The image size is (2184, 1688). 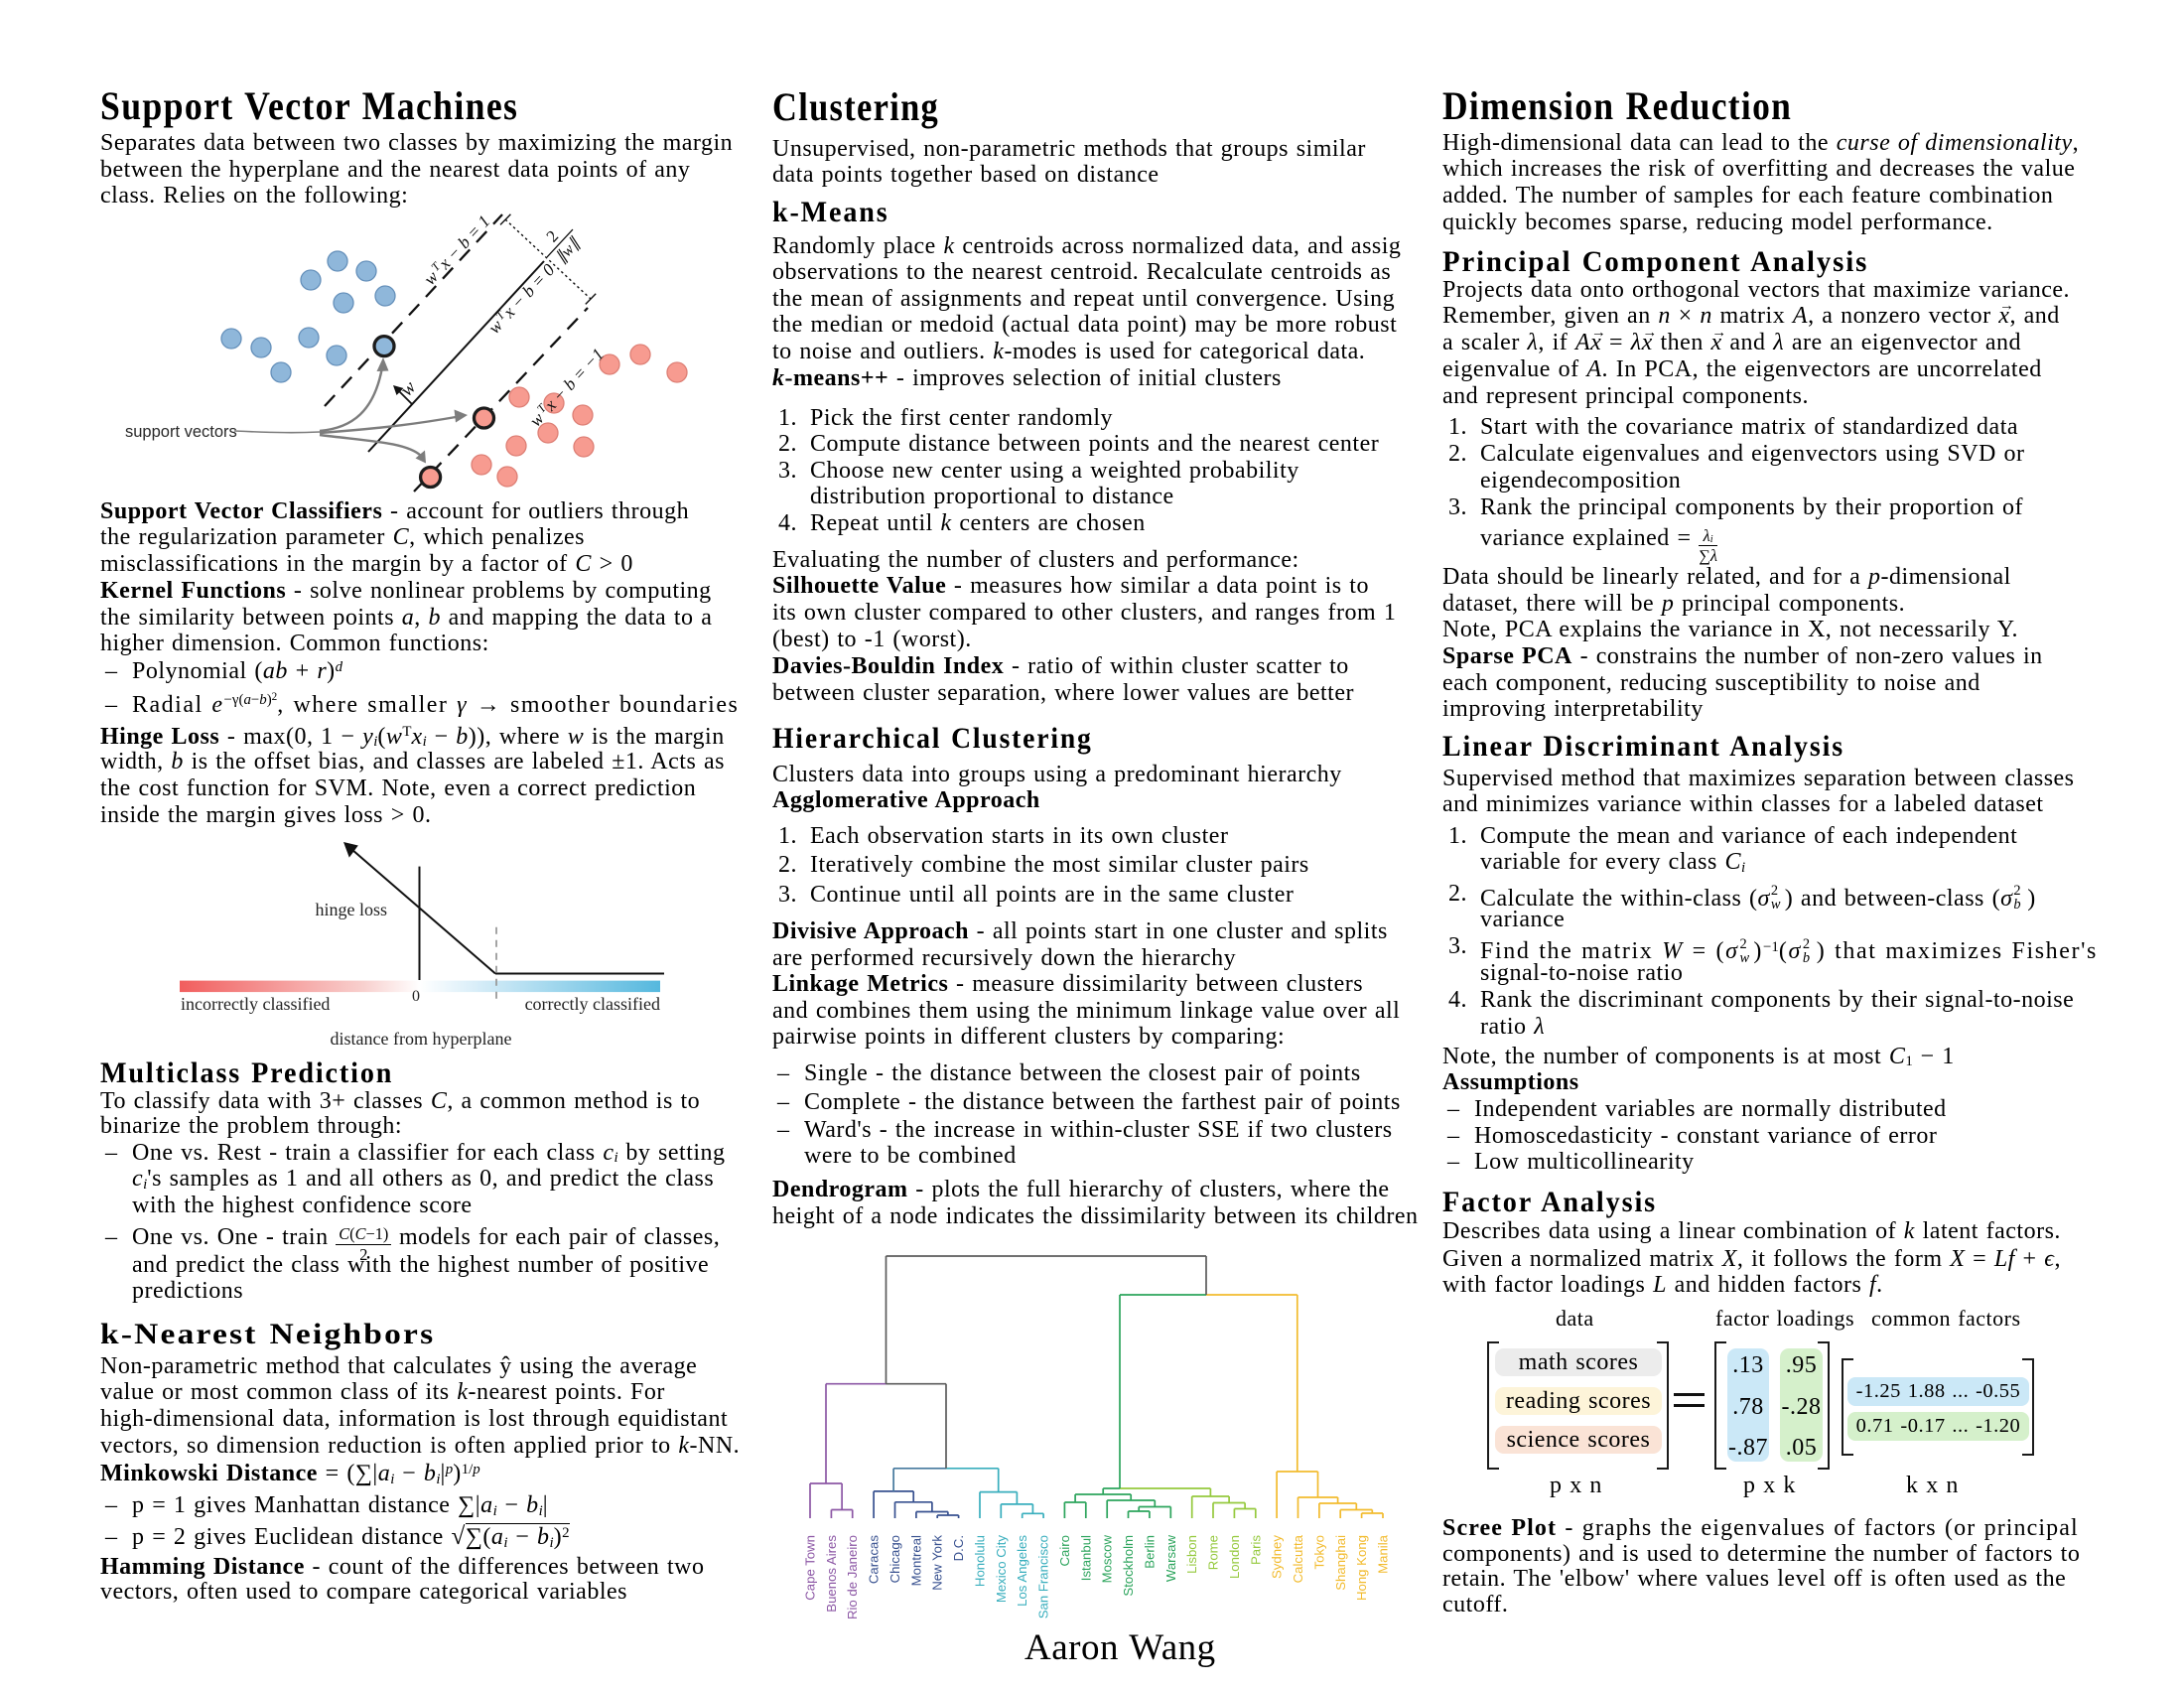 I want to click on svg-text: x − b = 0, so click(x=528, y=290).